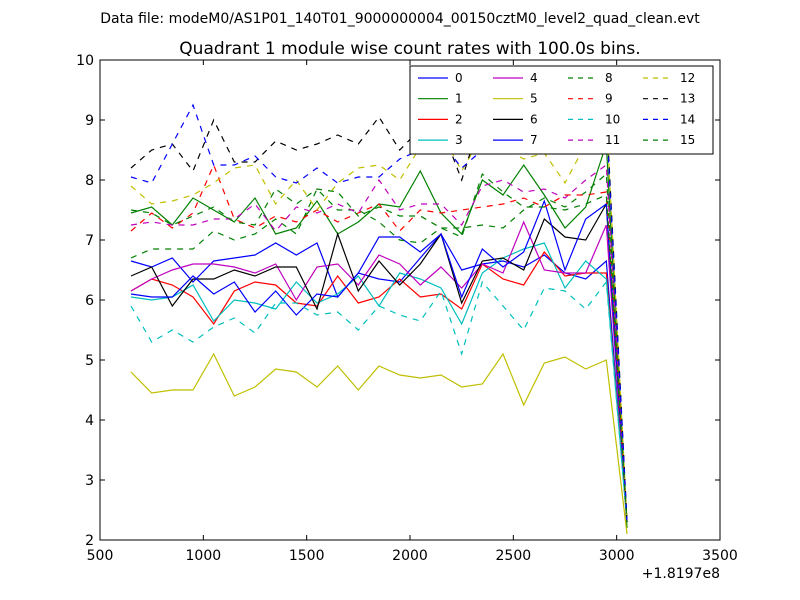 This screenshot has width=800, height=600. Describe the element at coordinates (89, 181) in the screenshot. I see `y-tick-label: 8` at that location.